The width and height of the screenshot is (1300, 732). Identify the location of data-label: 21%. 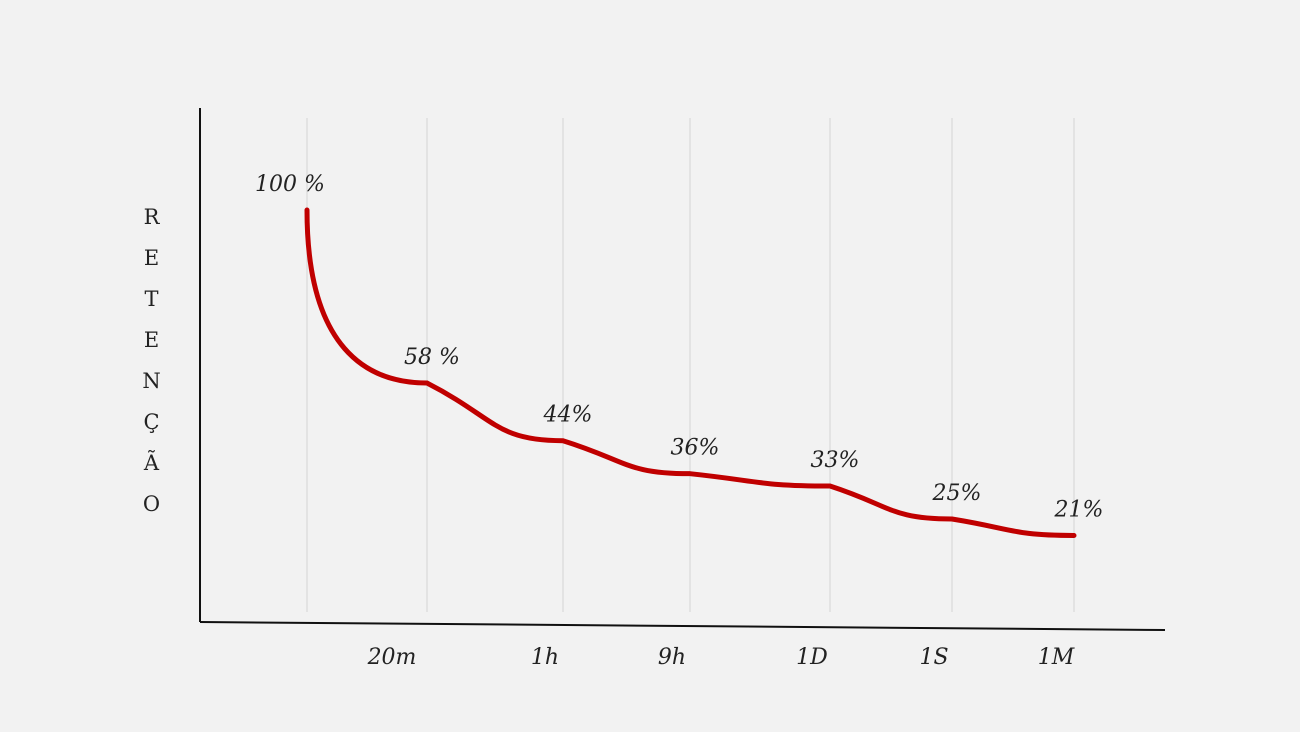
(1079, 509).